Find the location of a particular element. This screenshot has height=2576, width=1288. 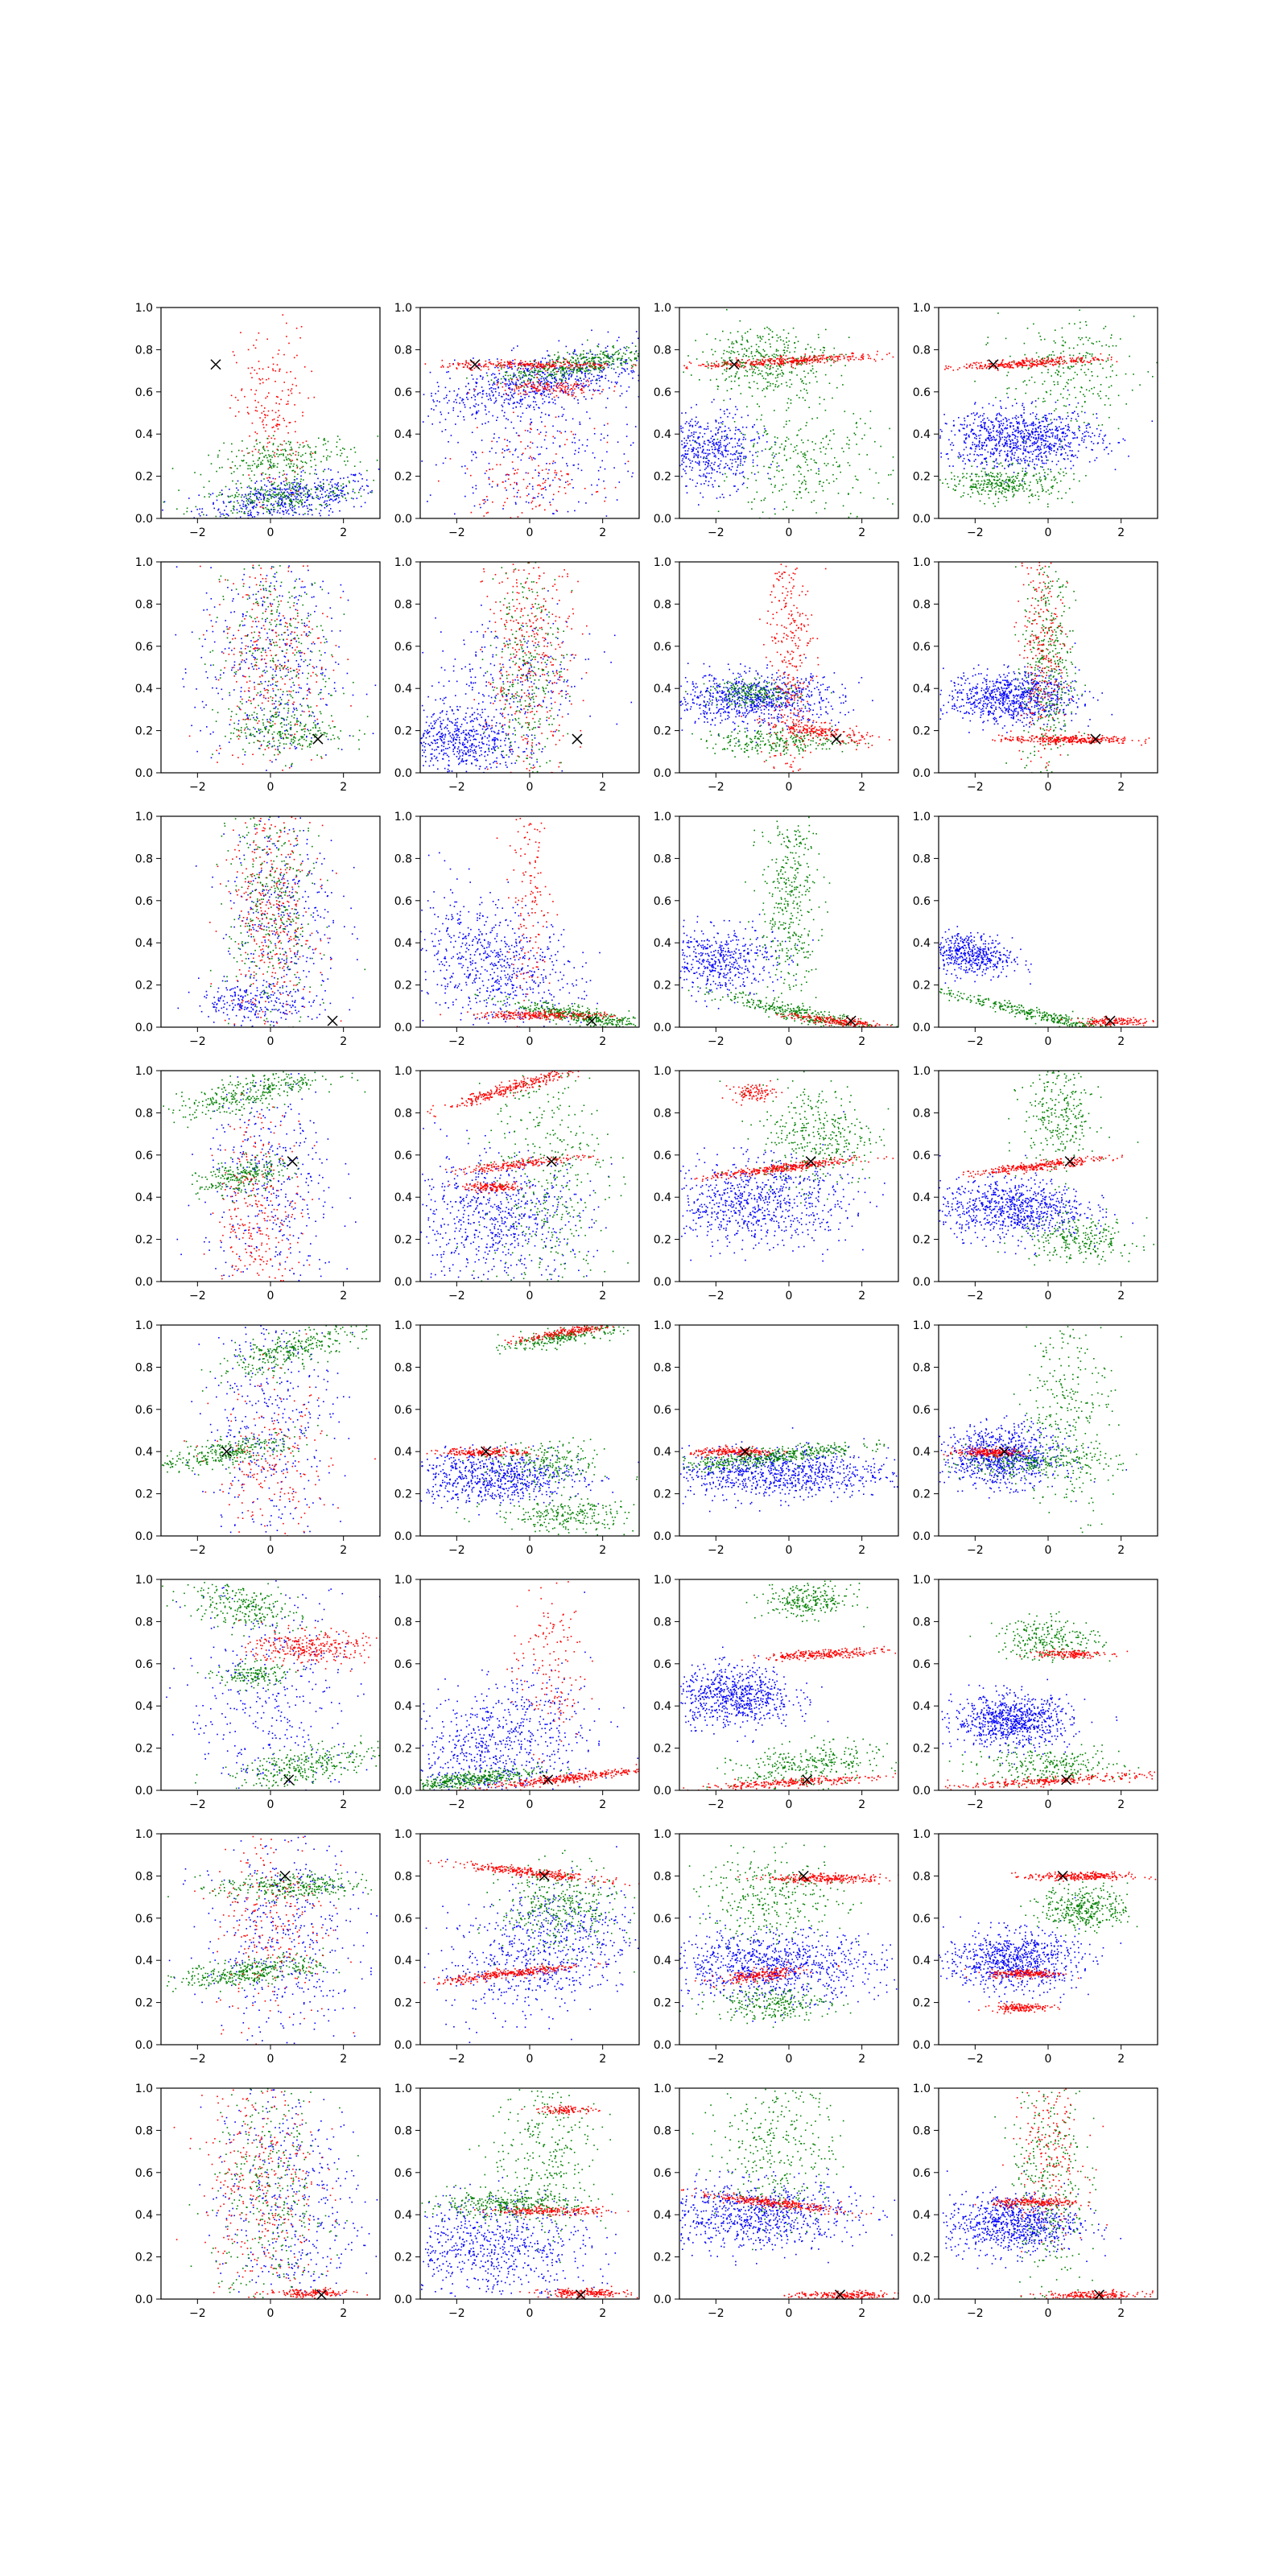

scatter-points is located at coordinates (530, 423).